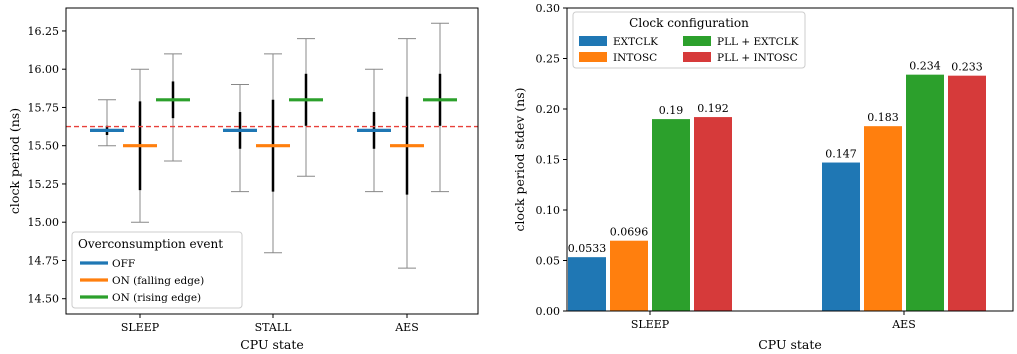 The width and height of the screenshot is (1017, 354). Describe the element at coordinates (519, 159) in the screenshot. I see `y-axis-label: clock period stdev (ns)` at that location.